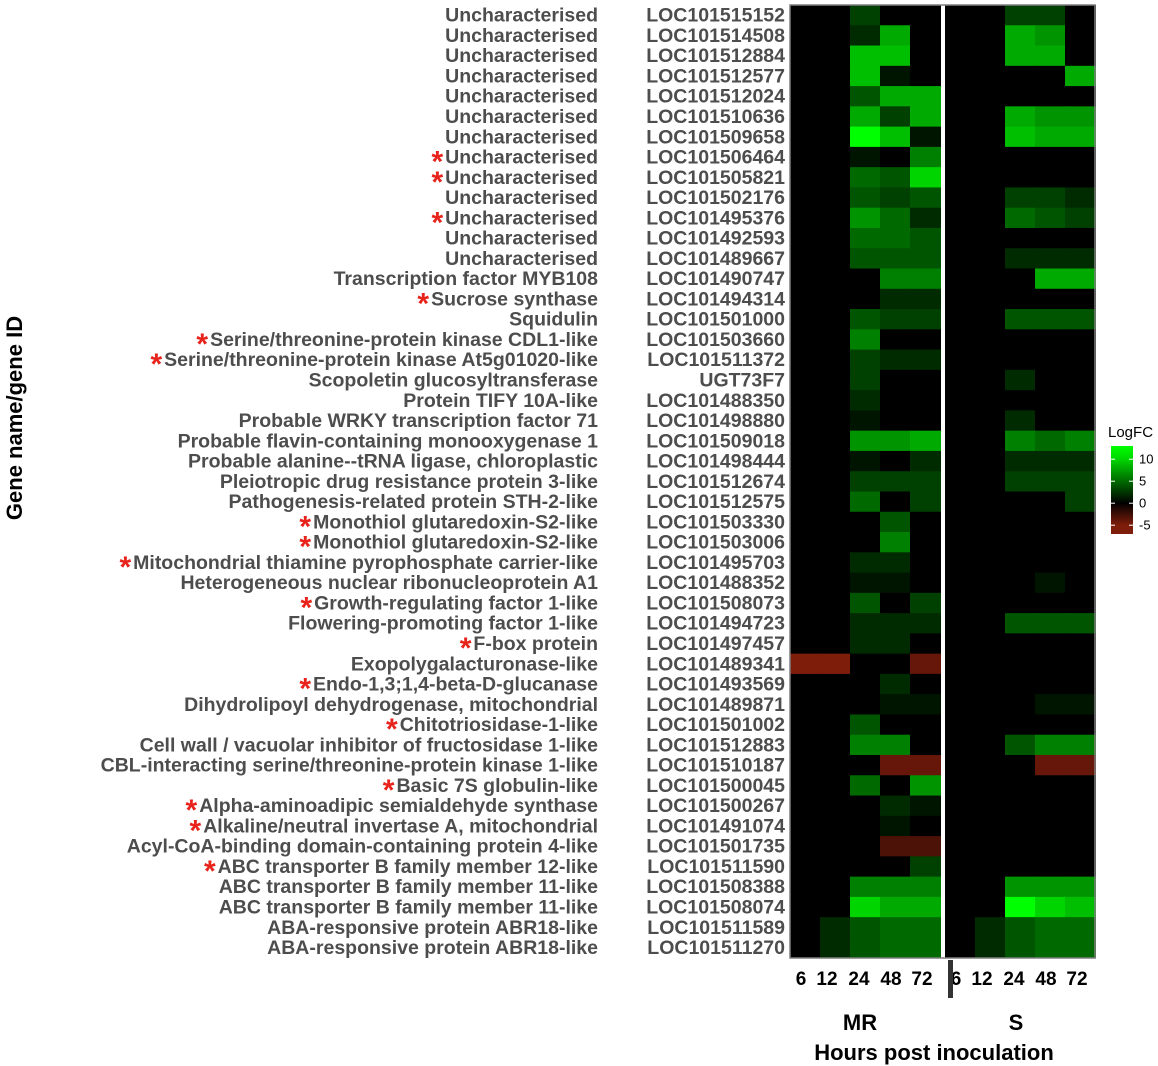 This screenshot has height=1066, width=1158. Describe the element at coordinates (715, 664) in the screenshot. I see `gene-id-label: LOC101489341` at that location.